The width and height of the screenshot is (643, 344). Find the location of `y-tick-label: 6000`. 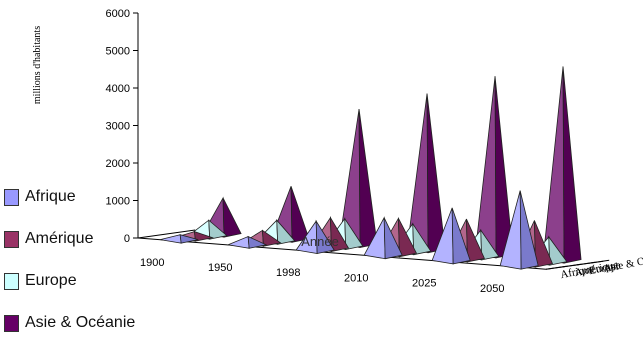

y-tick-label: 6000 is located at coordinates (118, 14).